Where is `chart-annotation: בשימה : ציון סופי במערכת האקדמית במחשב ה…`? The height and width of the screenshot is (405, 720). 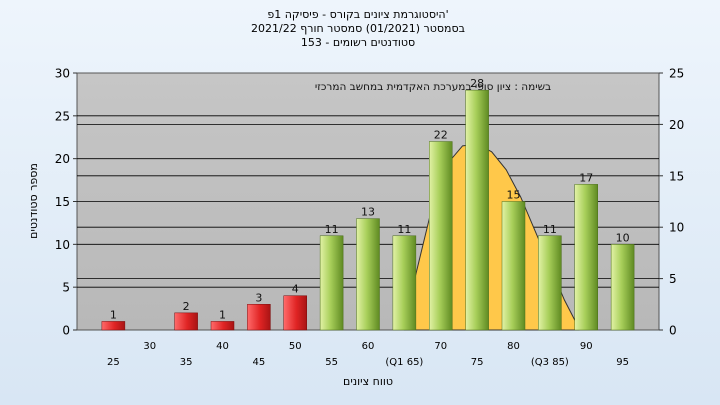
chart-annotation: בשימה : ציון סופי במערכת האקדמית במחשב ה… is located at coordinates (433, 87).